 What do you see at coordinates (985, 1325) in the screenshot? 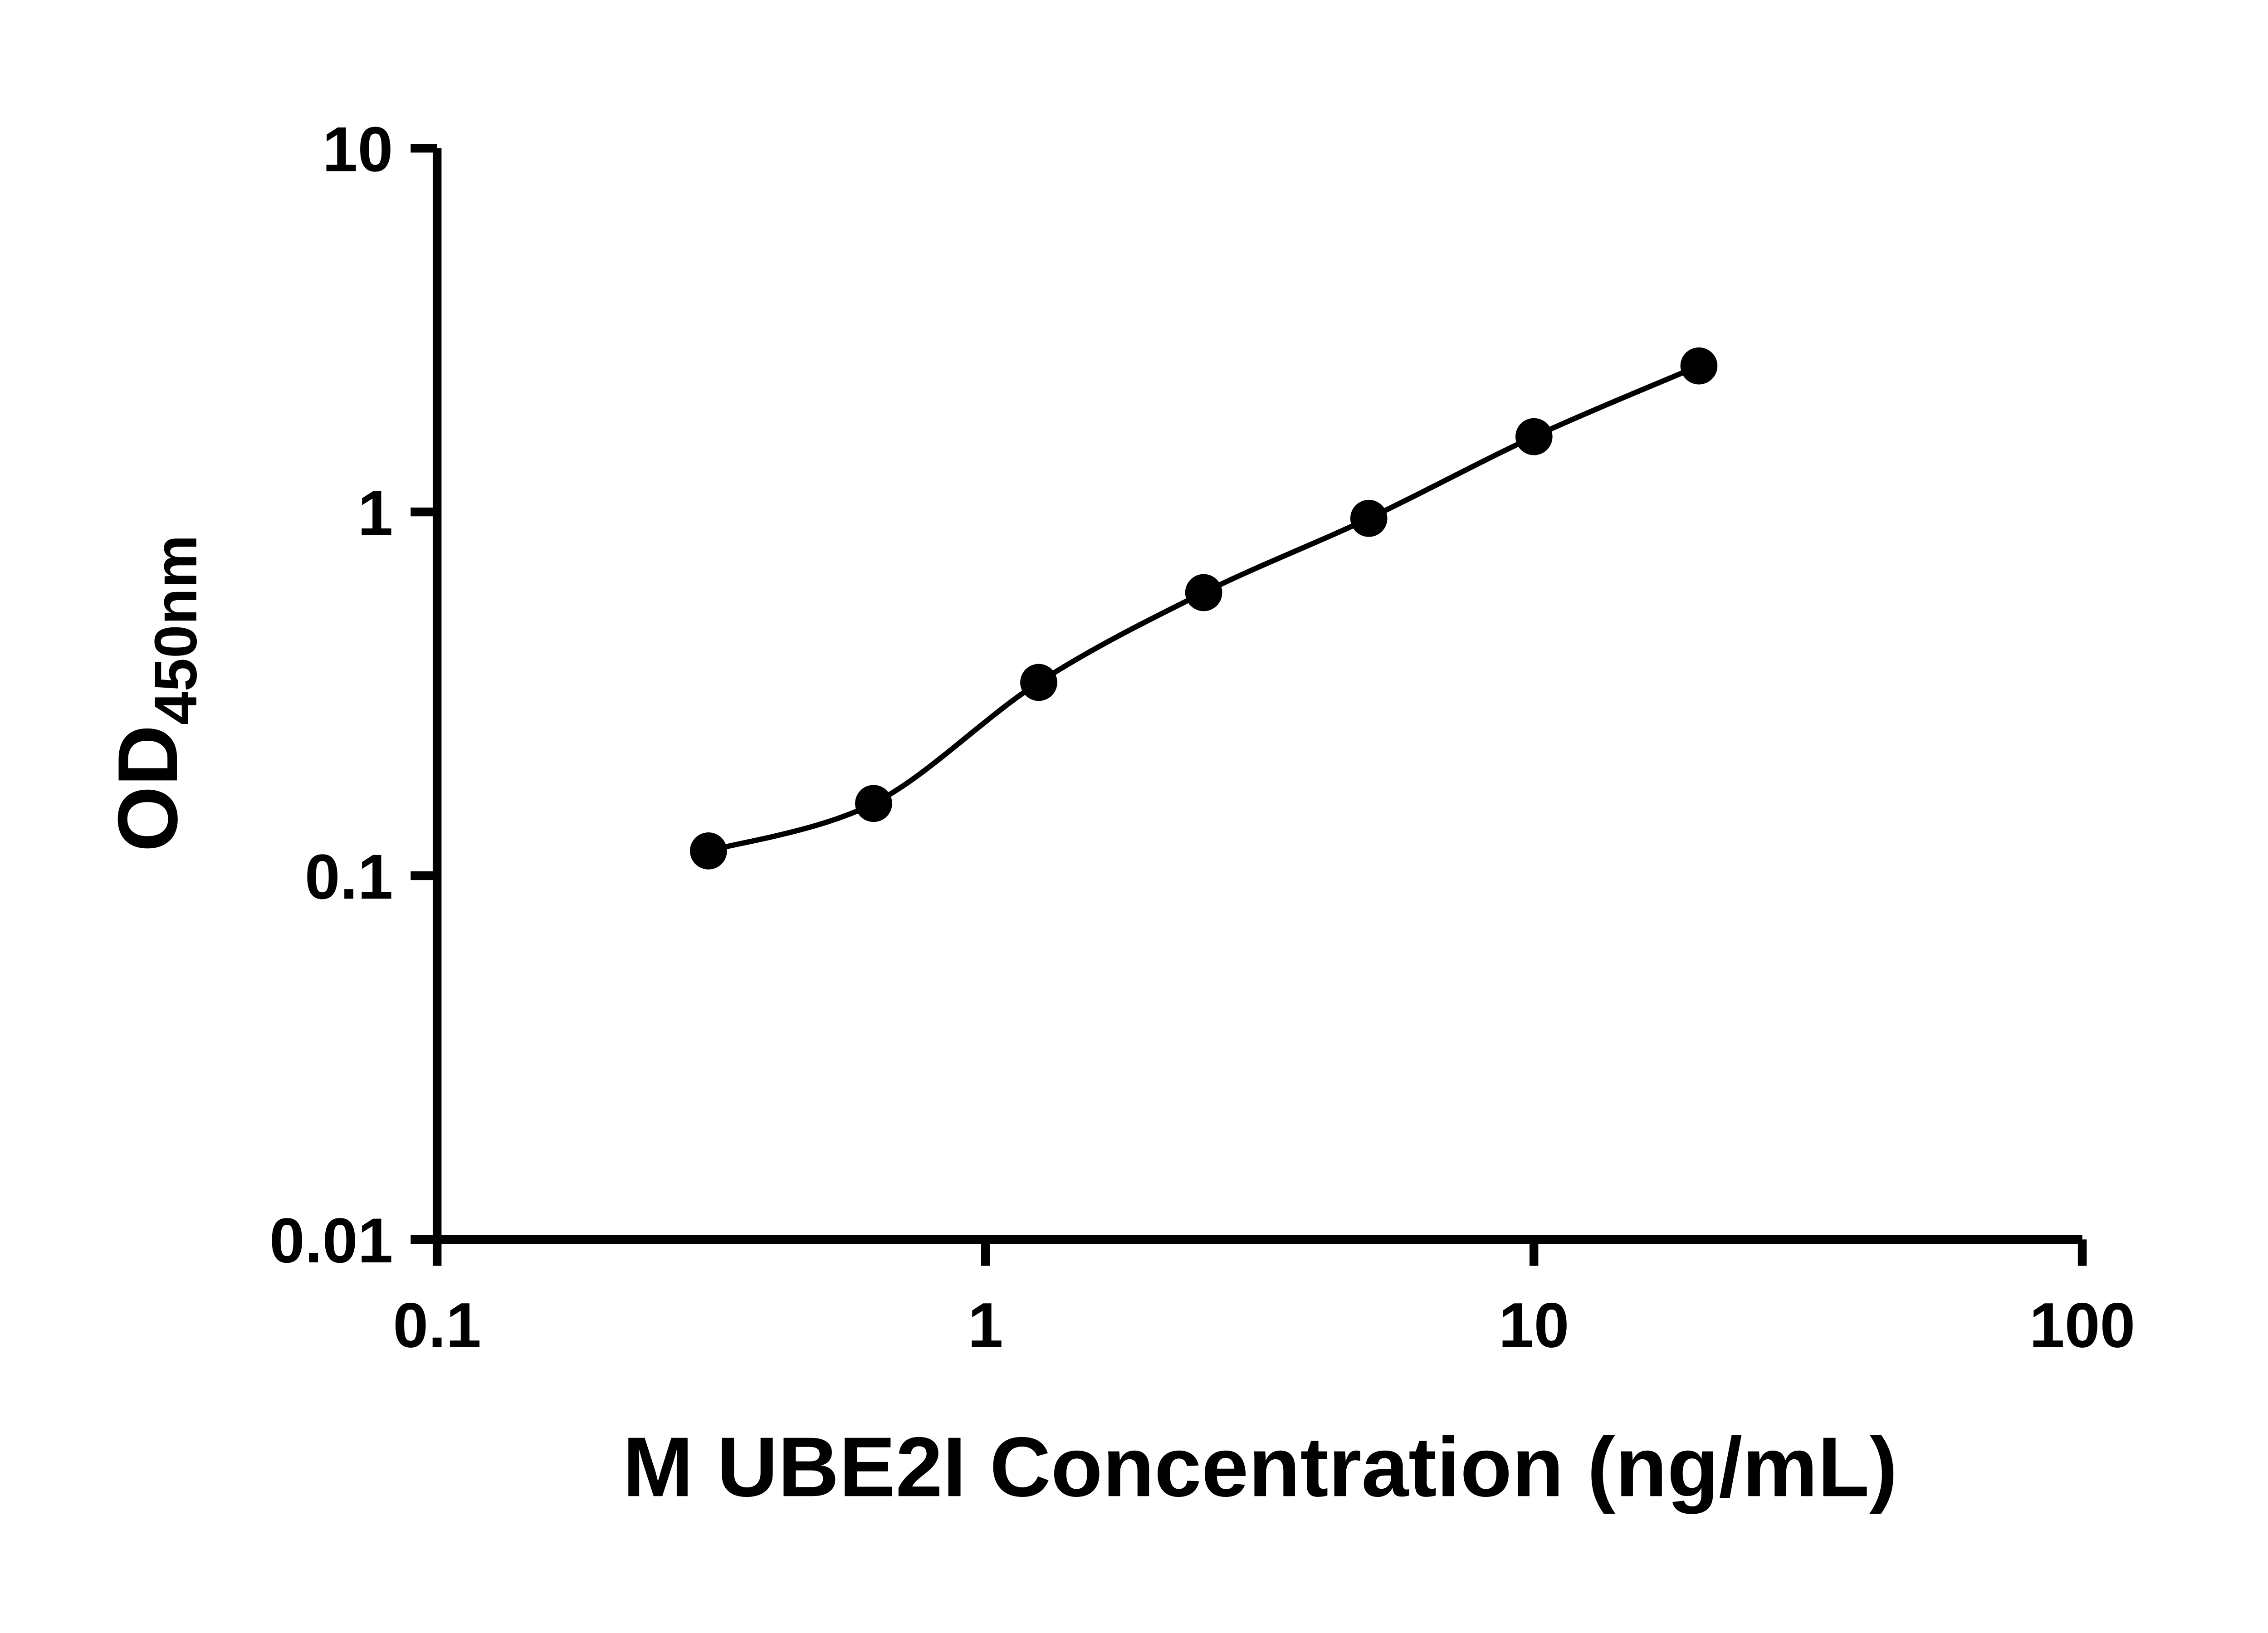
I see `x-tick-label: 1` at bounding box center [985, 1325].